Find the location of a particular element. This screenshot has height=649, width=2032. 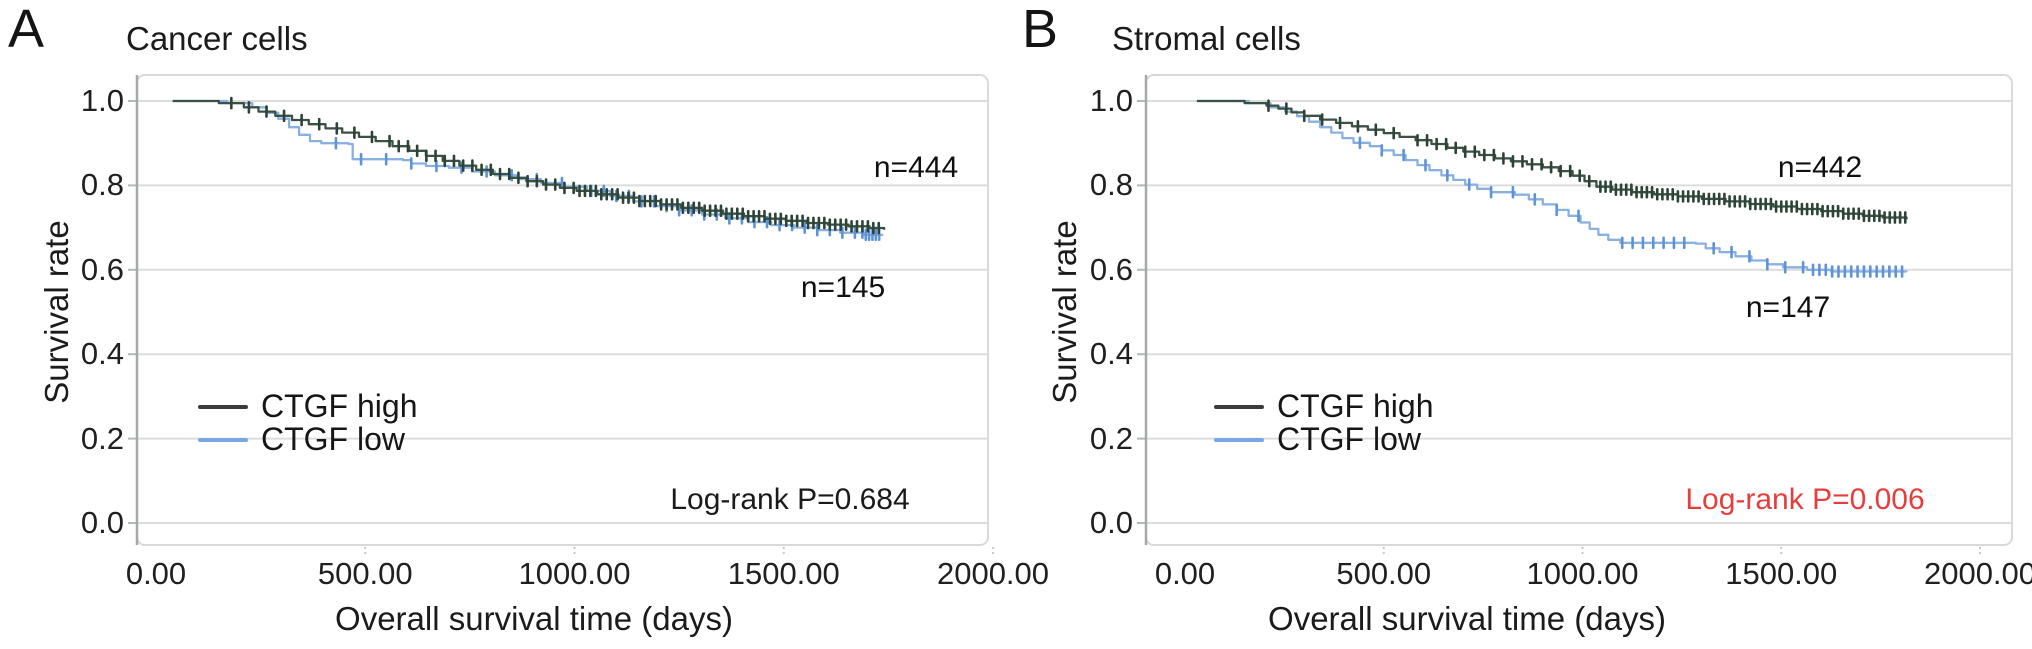

logrank-p-label: Log-rank P=0.006 is located at coordinates (1805, 499).